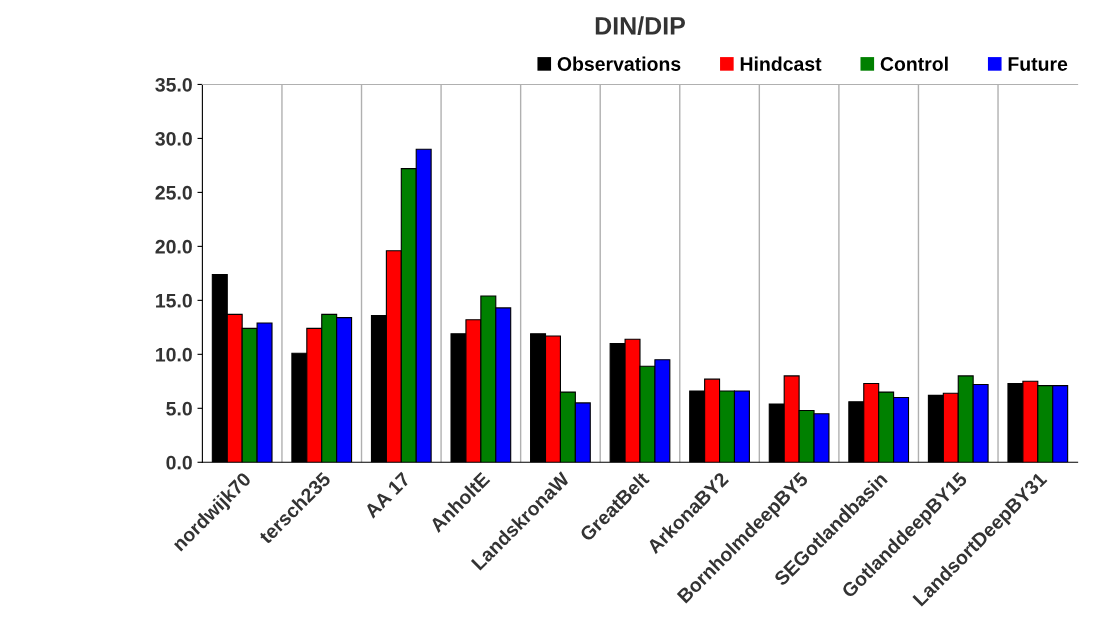 This screenshot has height=635, width=1094. Describe the element at coordinates (619, 63) in the screenshot. I see `legend-label: Observations` at that location.